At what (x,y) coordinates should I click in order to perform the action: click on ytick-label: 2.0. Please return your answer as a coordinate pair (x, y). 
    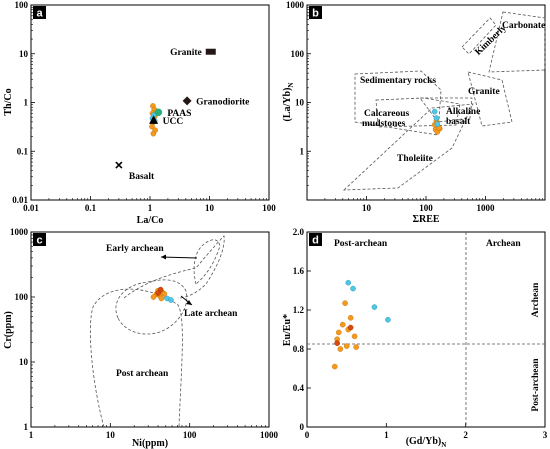
    Looking at the image, I should click on (299, 232).